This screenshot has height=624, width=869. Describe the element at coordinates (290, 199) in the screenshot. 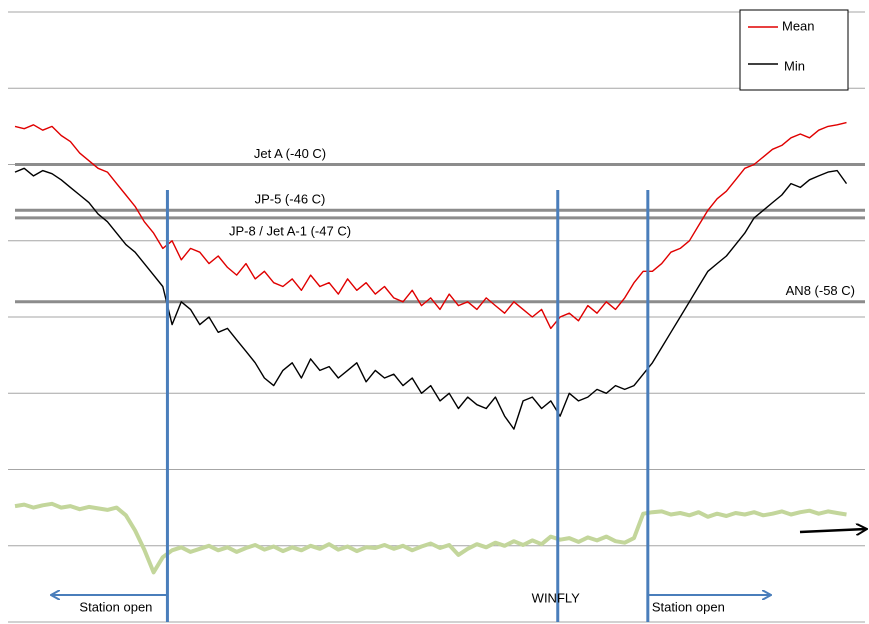

I see `reference-label: JP-5 (-46 C)` at that location.